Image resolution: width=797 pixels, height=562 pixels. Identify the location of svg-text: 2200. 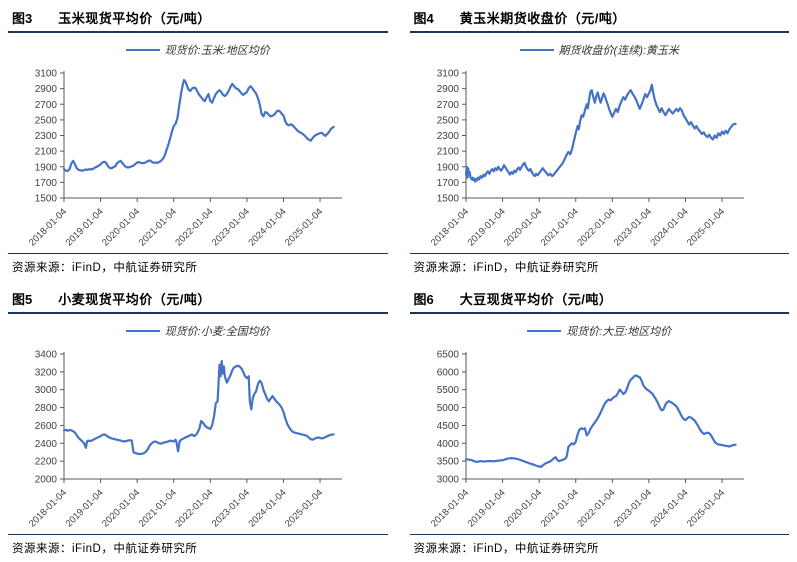
(46, 462).